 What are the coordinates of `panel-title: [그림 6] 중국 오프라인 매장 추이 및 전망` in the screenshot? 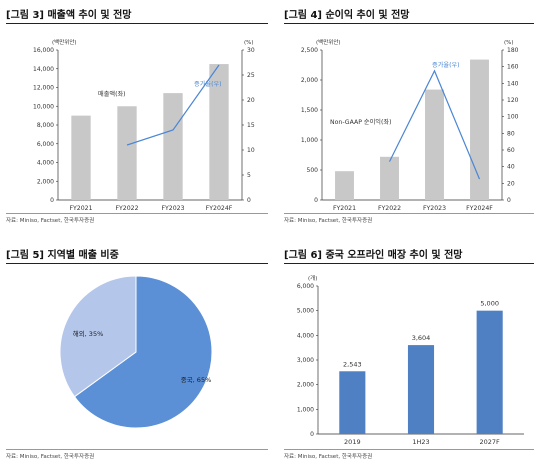 It's located at (373, 255).